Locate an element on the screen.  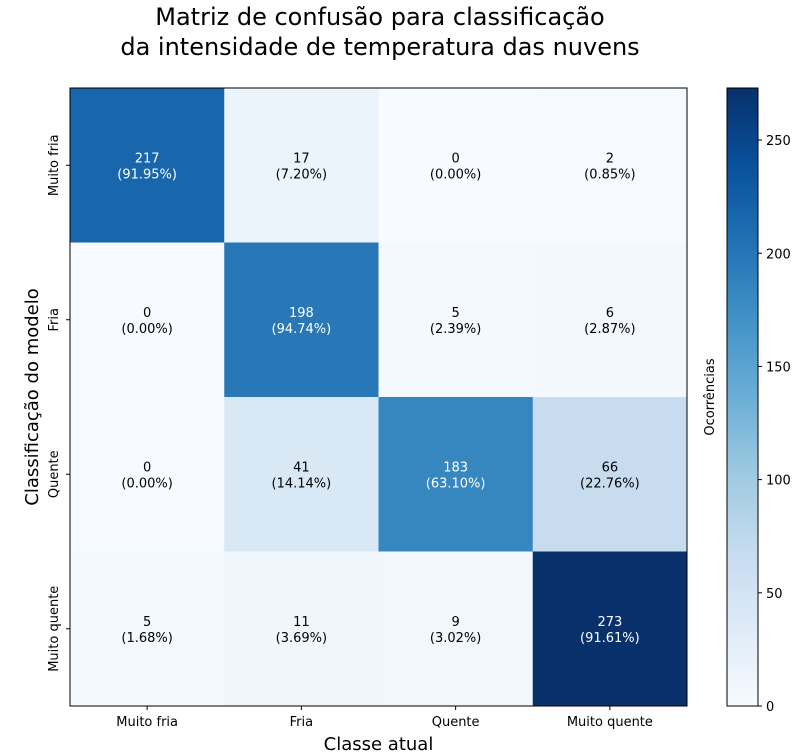
colorbar-tick-label: 250 is located at coordinates (778, 141).